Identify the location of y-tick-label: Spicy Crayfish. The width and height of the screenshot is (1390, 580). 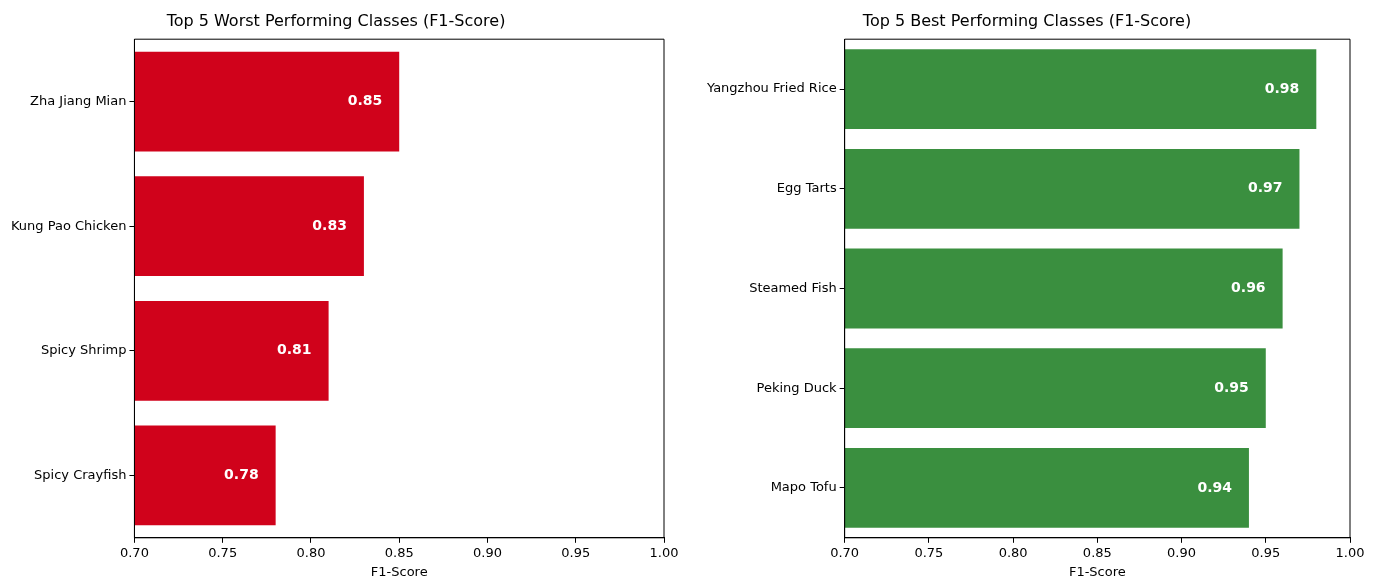
(80, 474).